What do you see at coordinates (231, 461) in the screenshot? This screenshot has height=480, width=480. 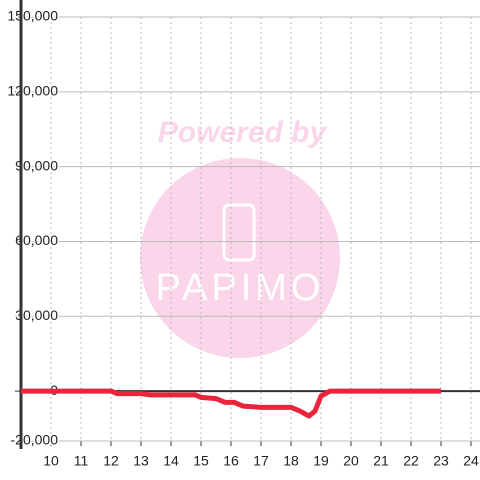 I see `x-tick-label: 16` at bounding box center [231, 461].